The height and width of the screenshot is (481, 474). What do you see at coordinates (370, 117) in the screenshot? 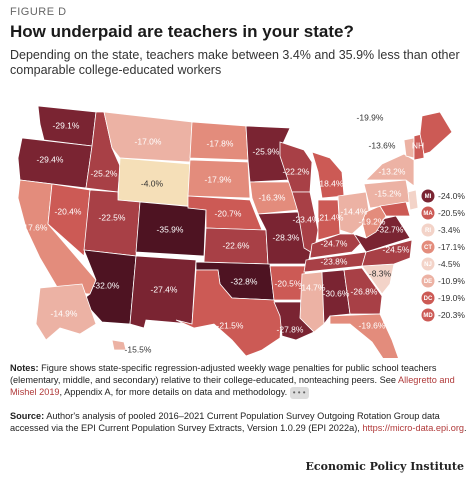
I see `state-label-ME: -19.9%` at bounding box center [370, 117].